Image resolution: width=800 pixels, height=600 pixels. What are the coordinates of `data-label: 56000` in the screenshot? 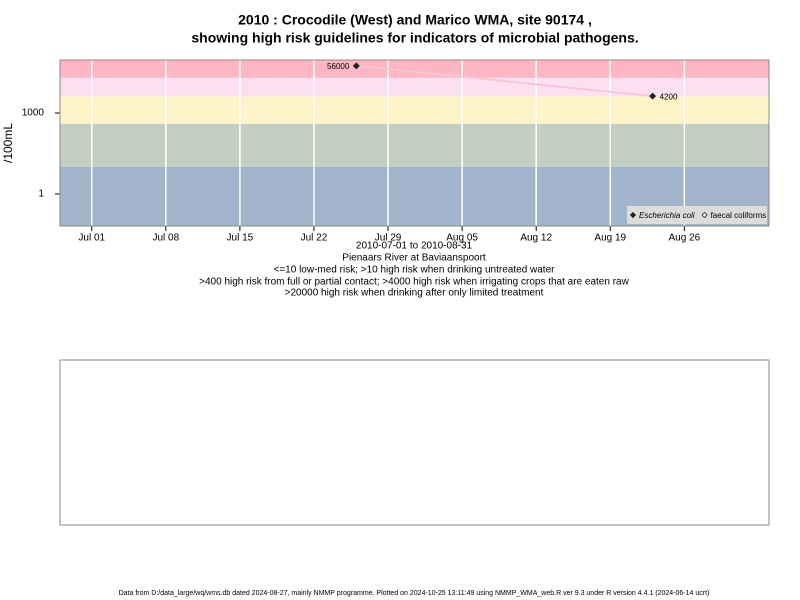 It's located at (338, 66).